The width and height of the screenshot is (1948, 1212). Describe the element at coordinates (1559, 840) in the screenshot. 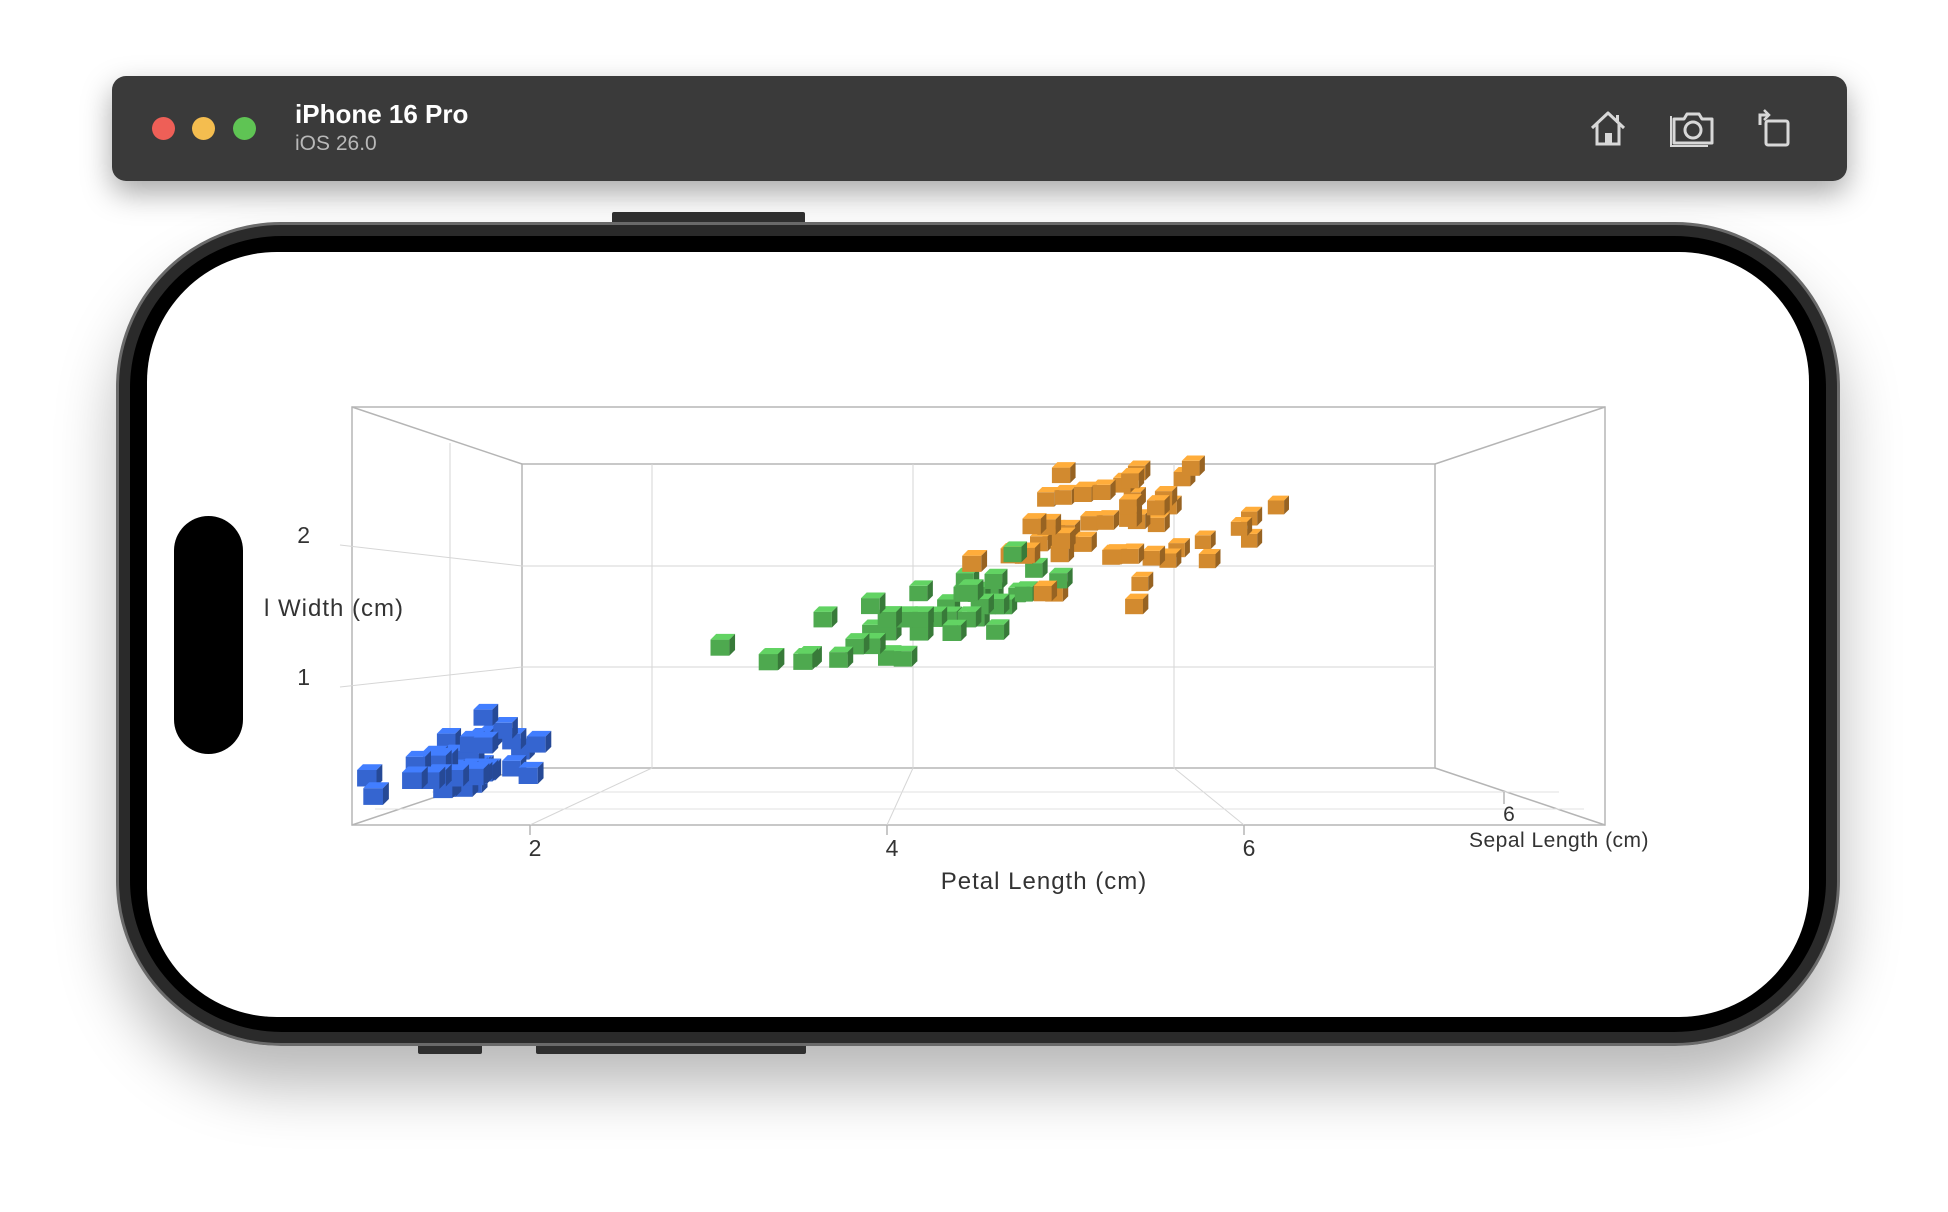

I see `z-axis-label: Sepal Length (cm)` at that location.